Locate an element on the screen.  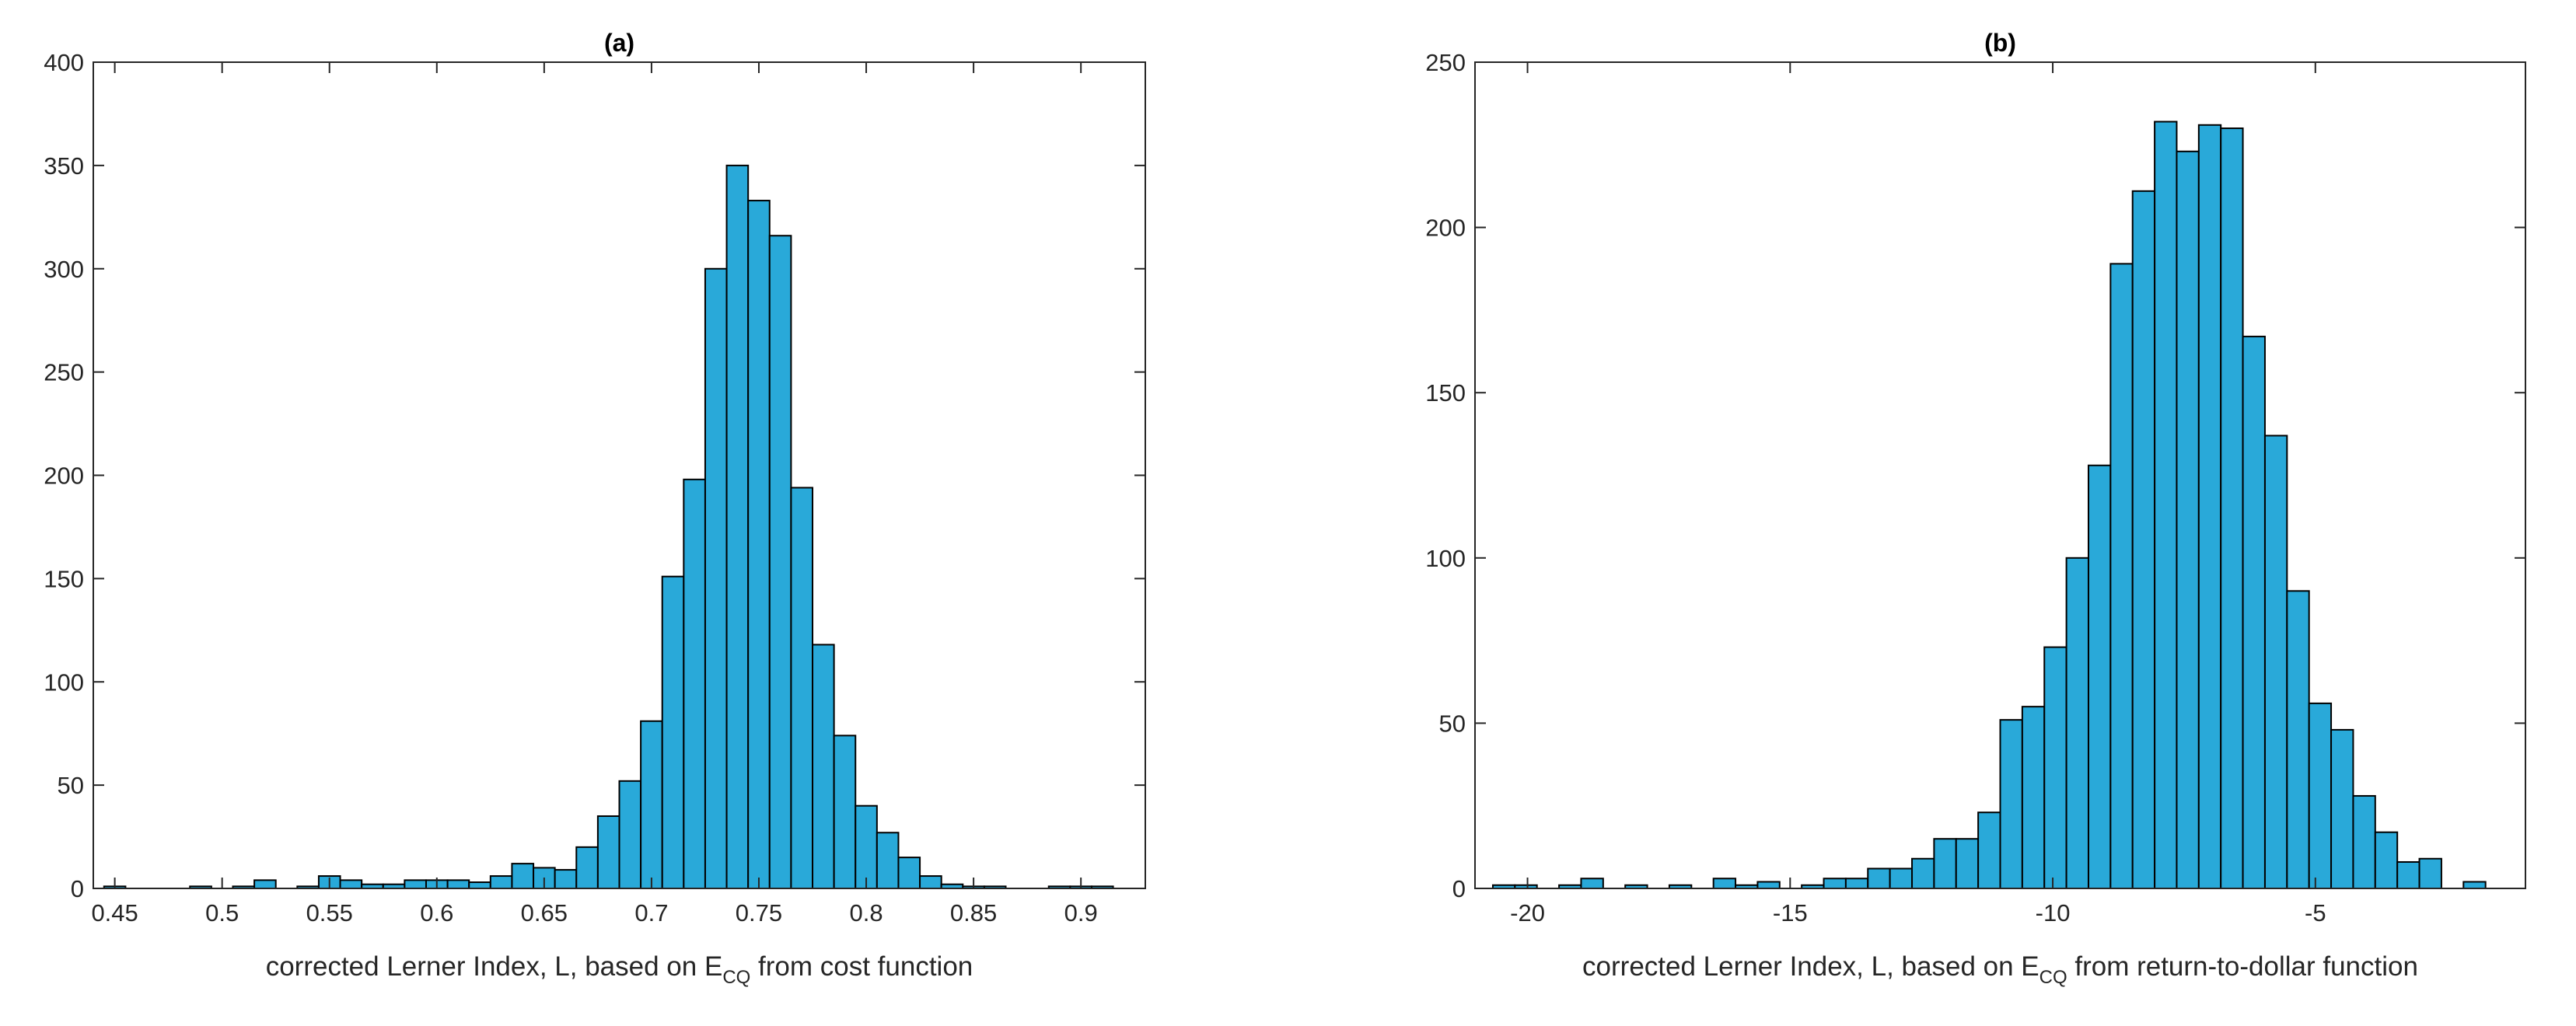
x-tick-label: 0.7 is located at coordinates (651, 913).